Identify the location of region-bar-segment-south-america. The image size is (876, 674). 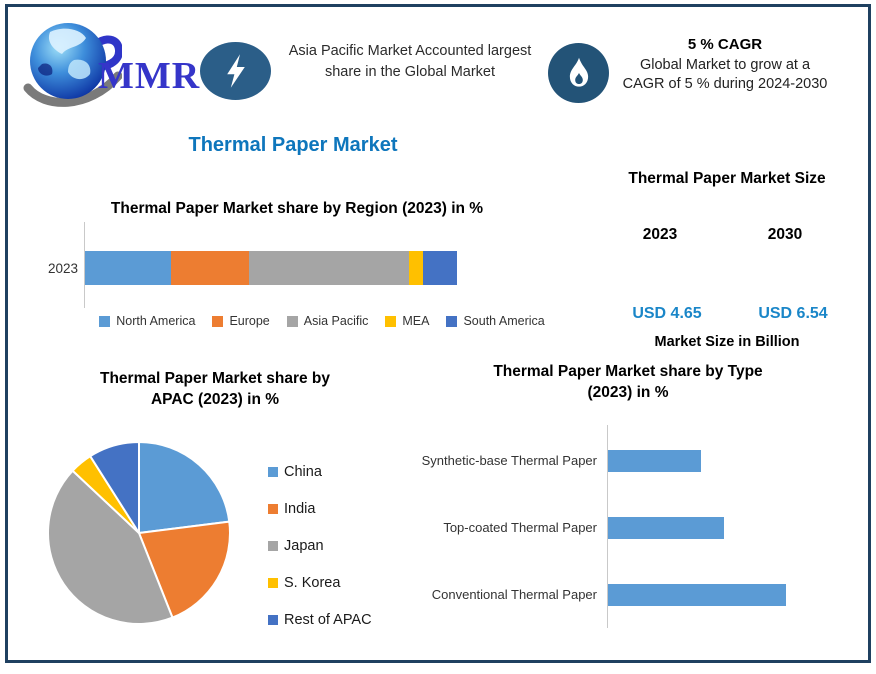
(440, 268).